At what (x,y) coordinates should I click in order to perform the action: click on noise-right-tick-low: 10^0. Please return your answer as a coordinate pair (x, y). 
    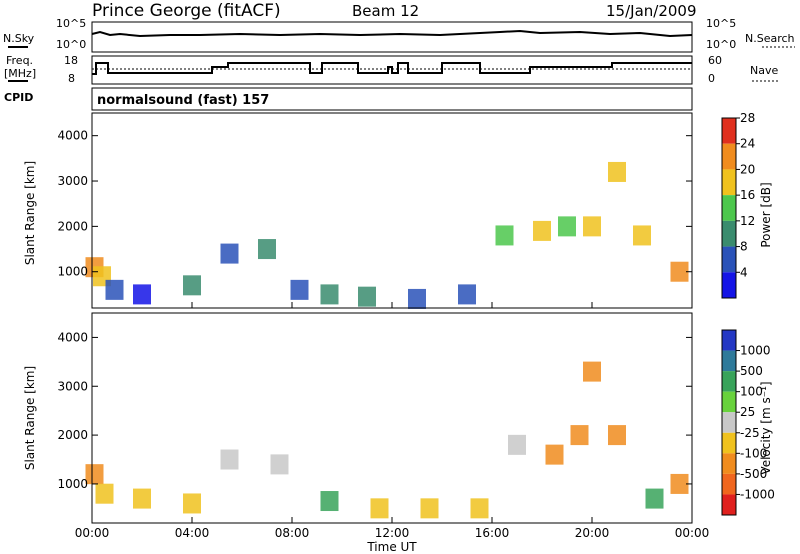
    Looking at the image, I should click on (721, 44).